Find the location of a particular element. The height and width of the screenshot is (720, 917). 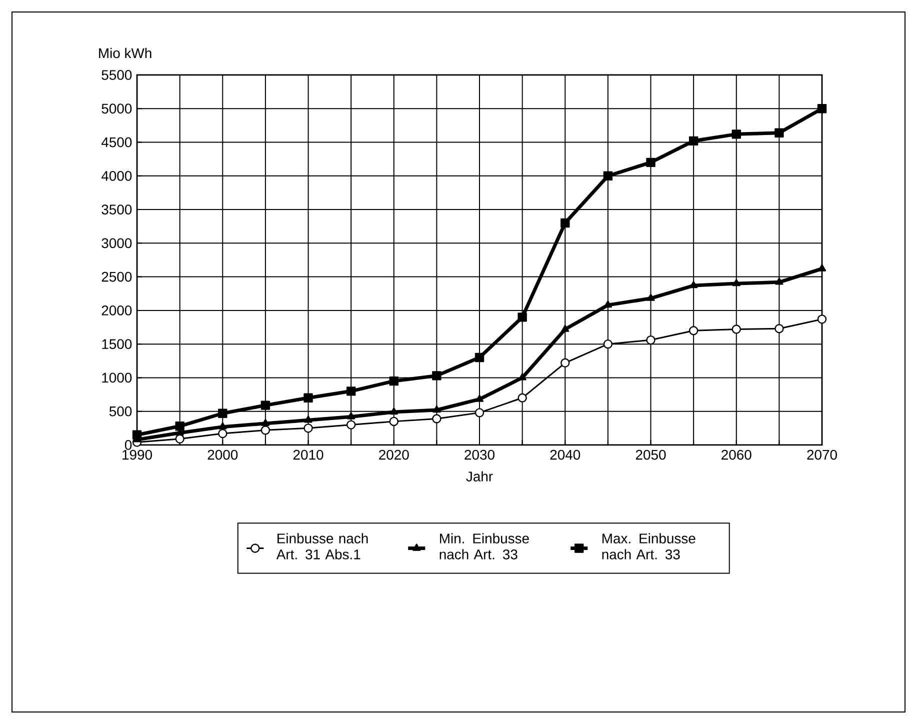

x-axis-title: Jahr is located at coordinates (479, 476).